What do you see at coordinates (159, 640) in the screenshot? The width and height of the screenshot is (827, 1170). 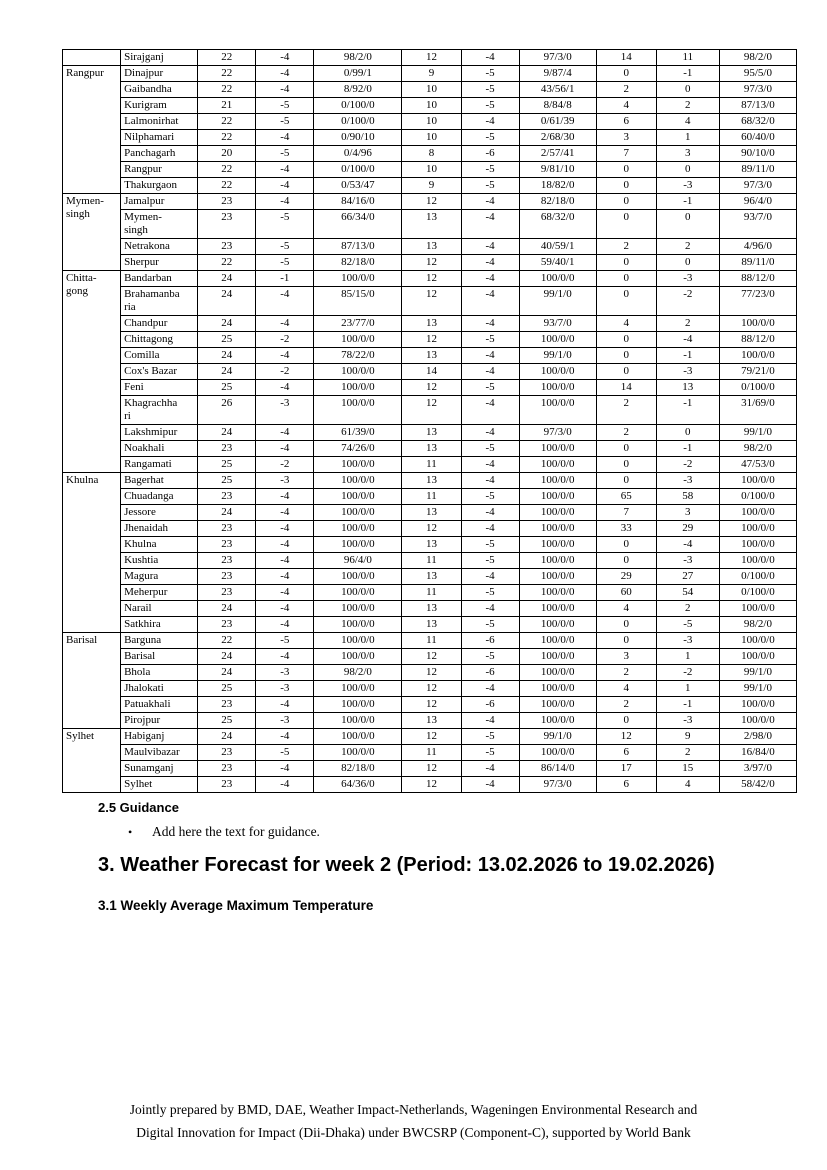 I see `district-cell: Barguna` at bounding box center [159, 640].